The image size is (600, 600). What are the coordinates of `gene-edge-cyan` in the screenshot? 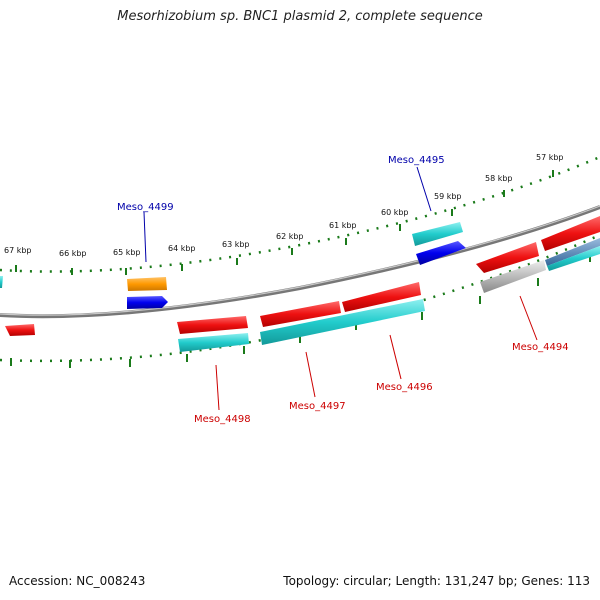 It's located at (1, 282).